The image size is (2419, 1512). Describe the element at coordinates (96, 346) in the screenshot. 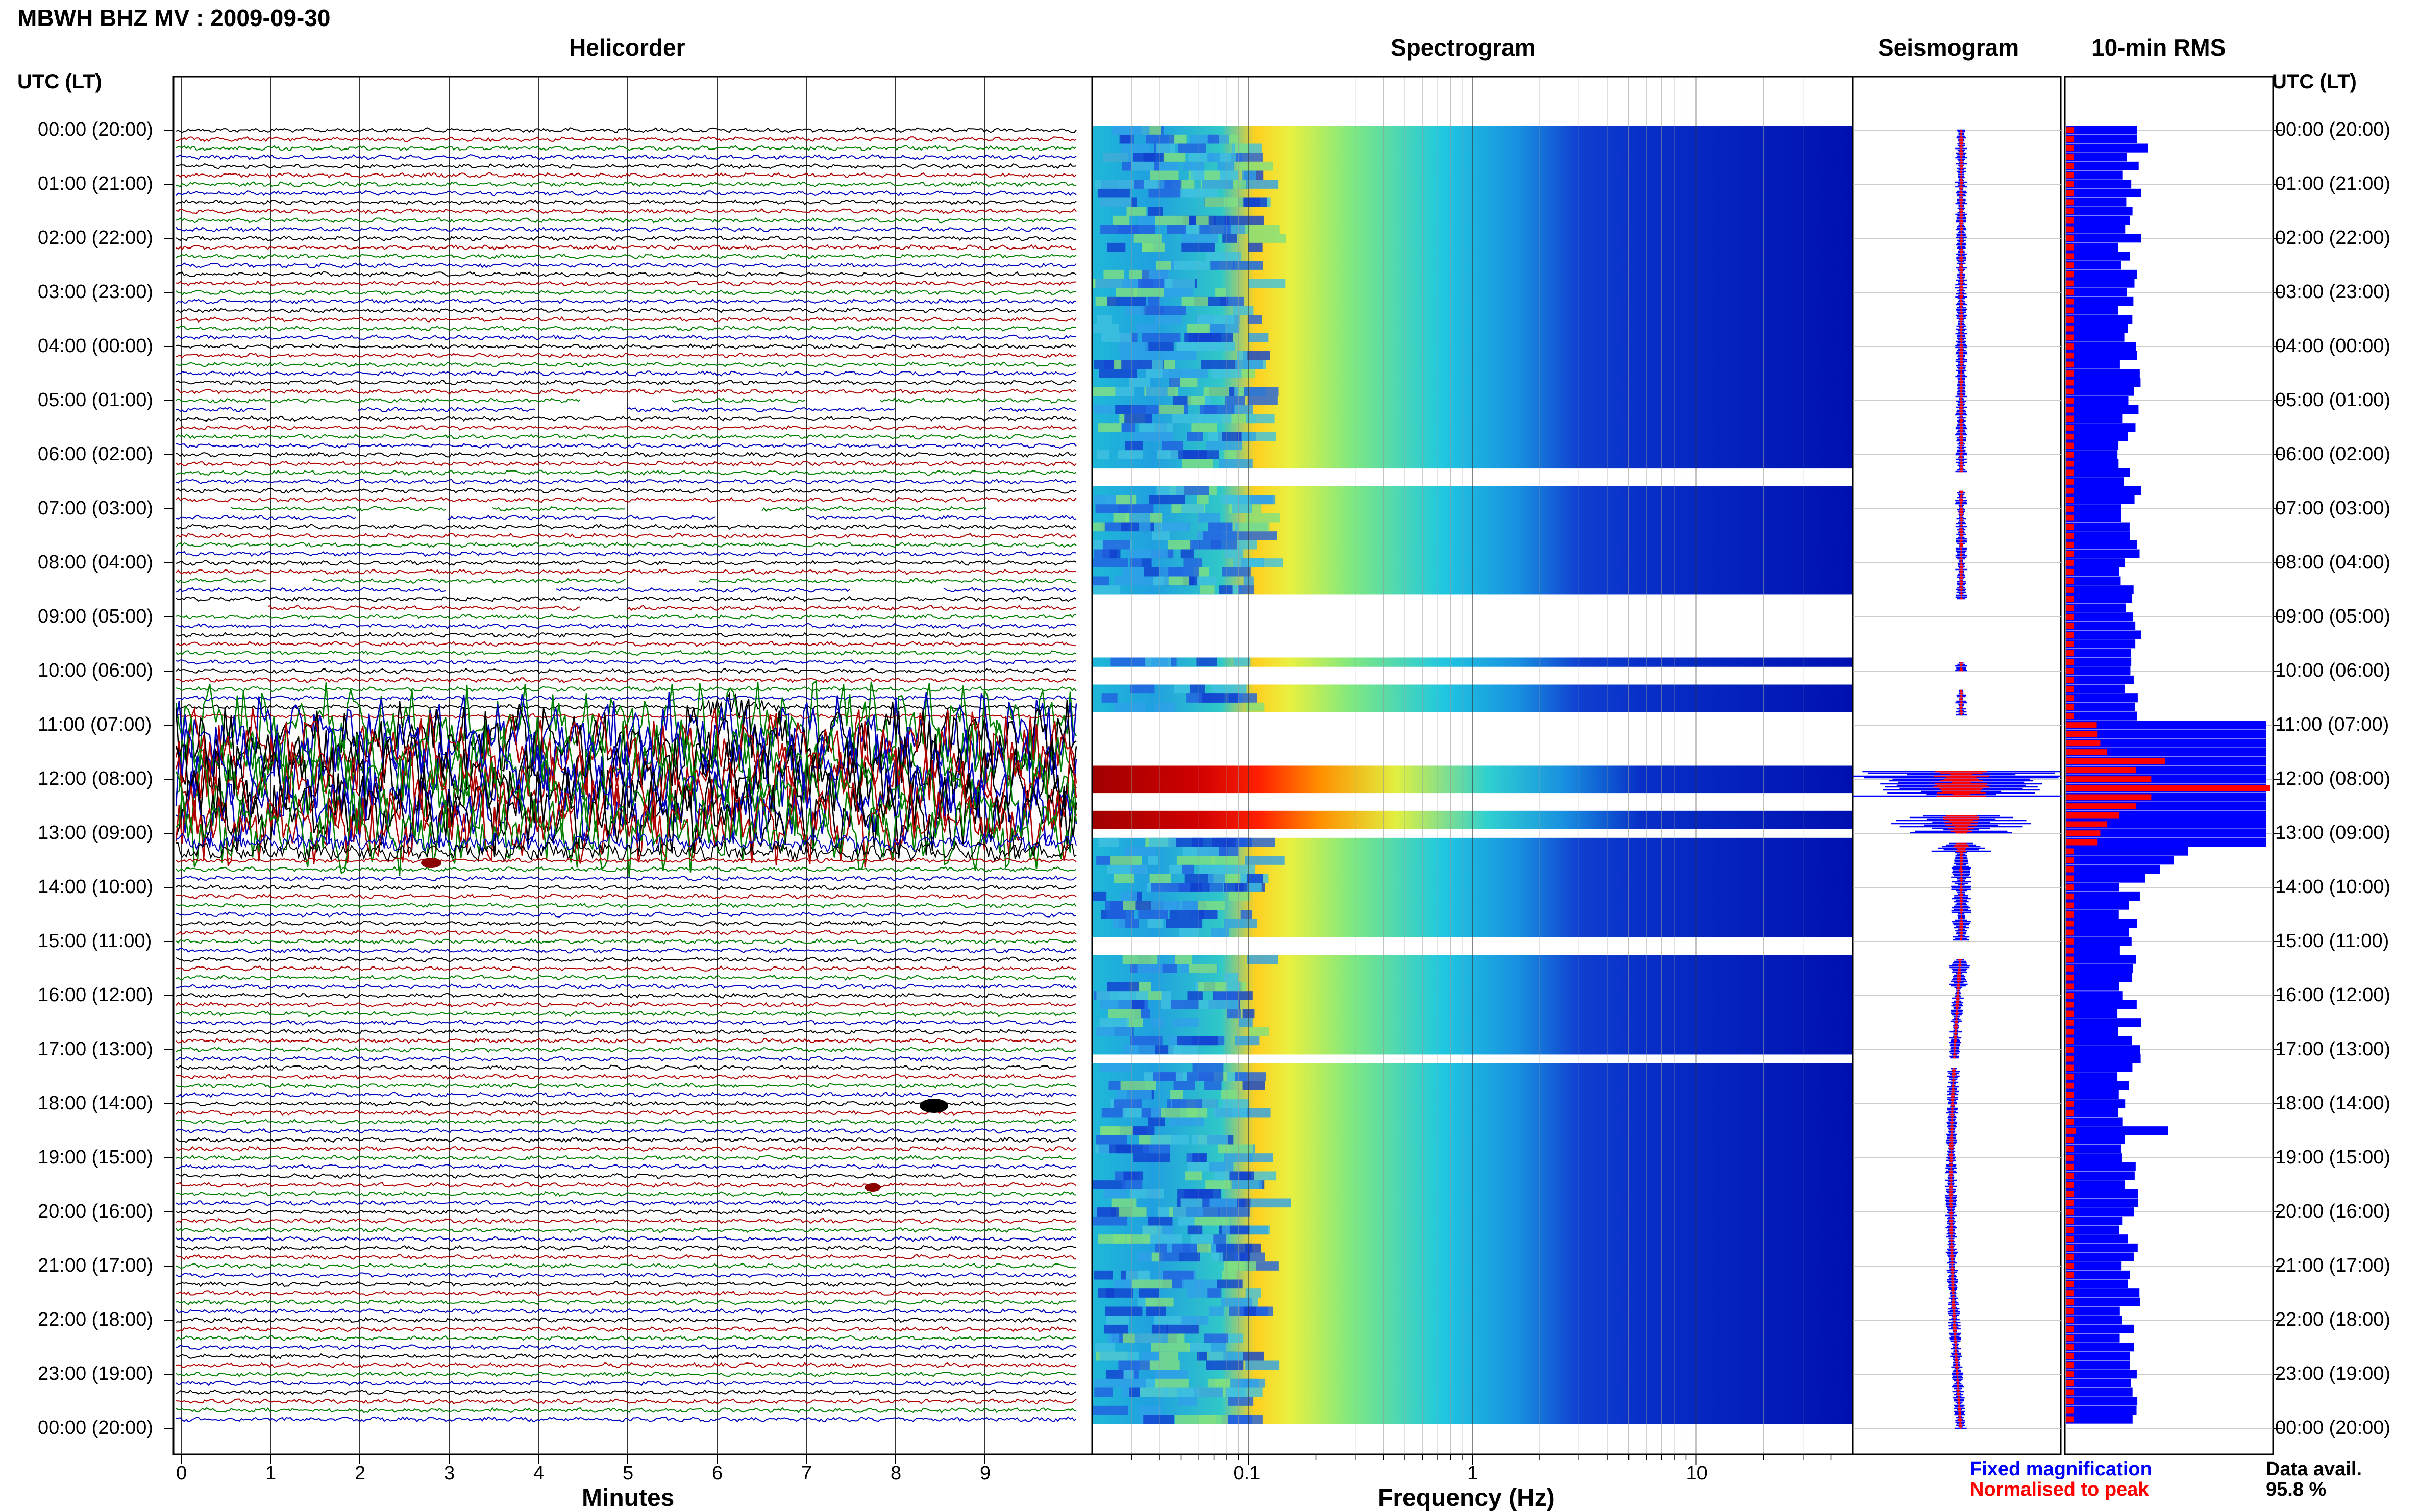

I see `hour-label-left: 04:00 (00:00)` at that location.